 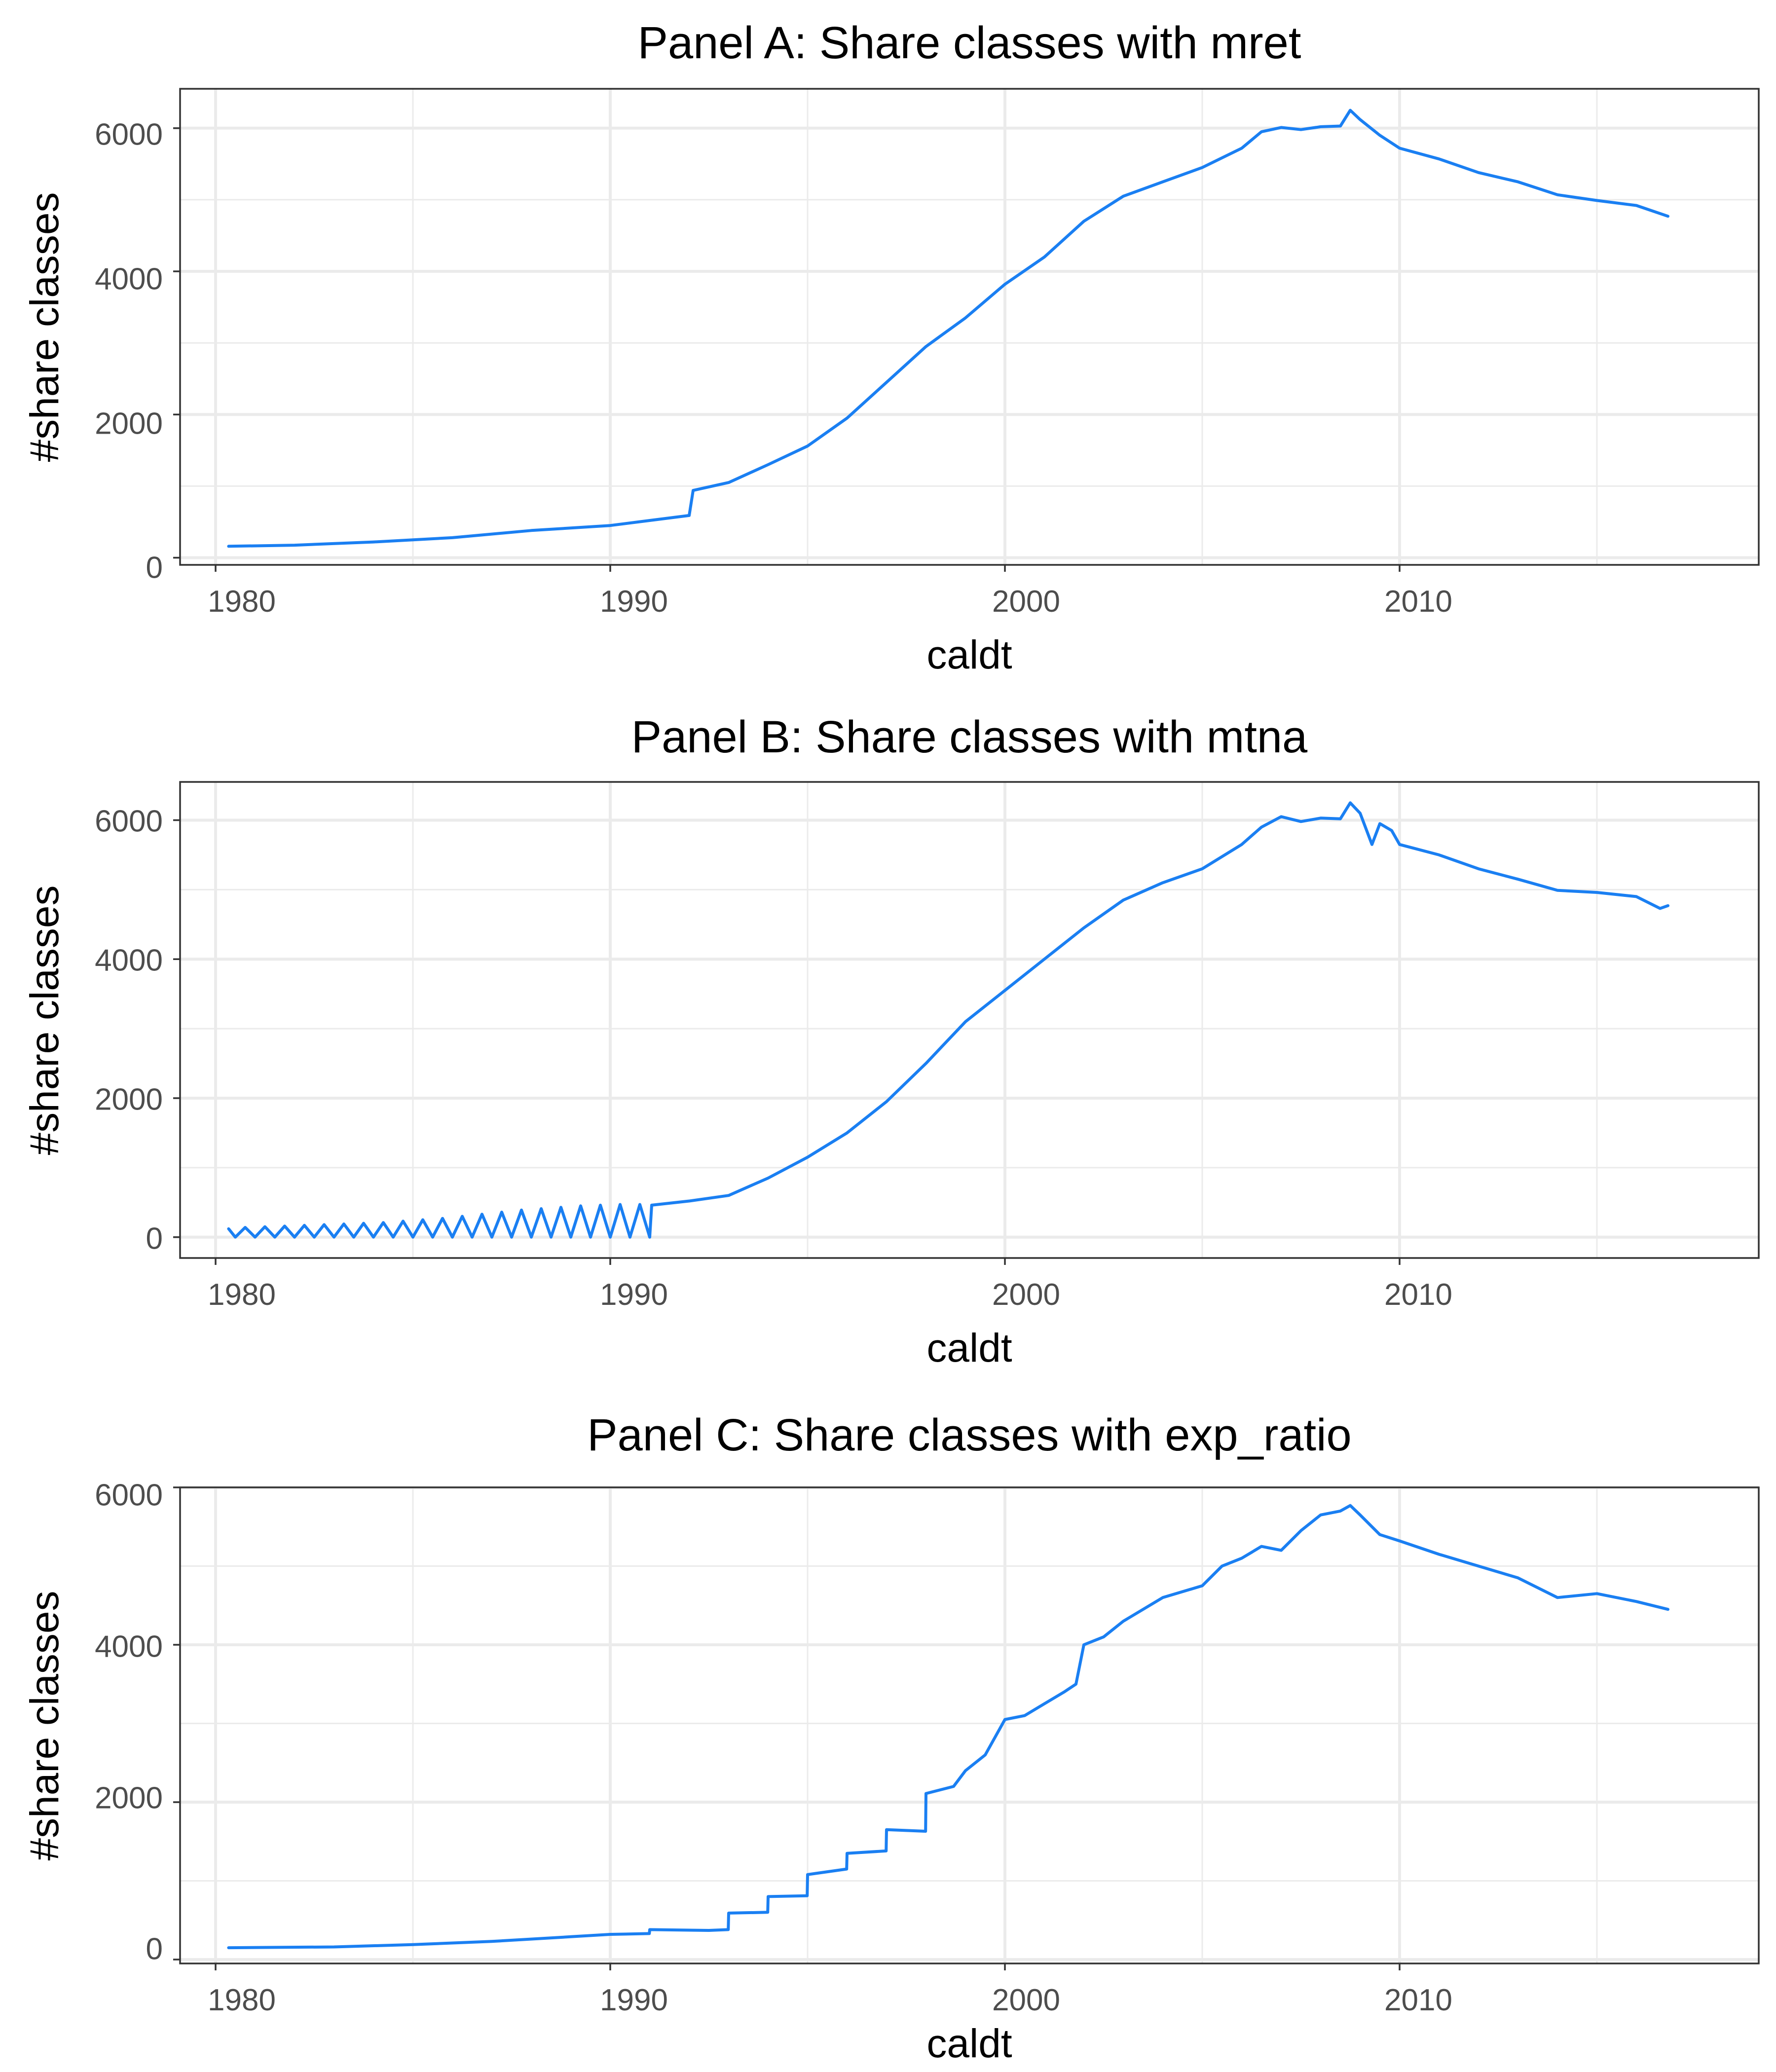 What do you see at coordinates (1026, 602) in the screenshot?
I see `panel-a-x-tick-label: 2000` at bounding box center [1026, 602].